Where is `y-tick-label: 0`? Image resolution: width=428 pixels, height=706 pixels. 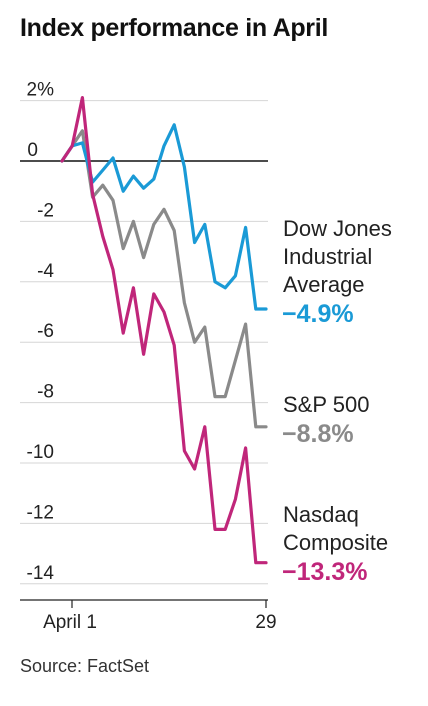 y-tick-label: 0 is located at coordinates (32, 150).